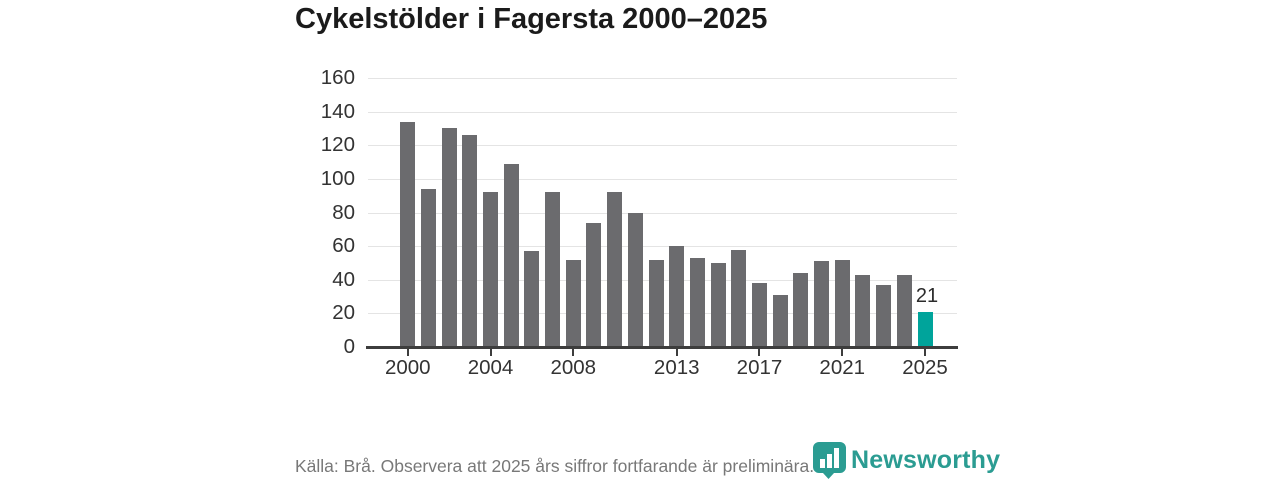 The image size is (1280, 480). I want to click on bar-2013, so click(677, 296).